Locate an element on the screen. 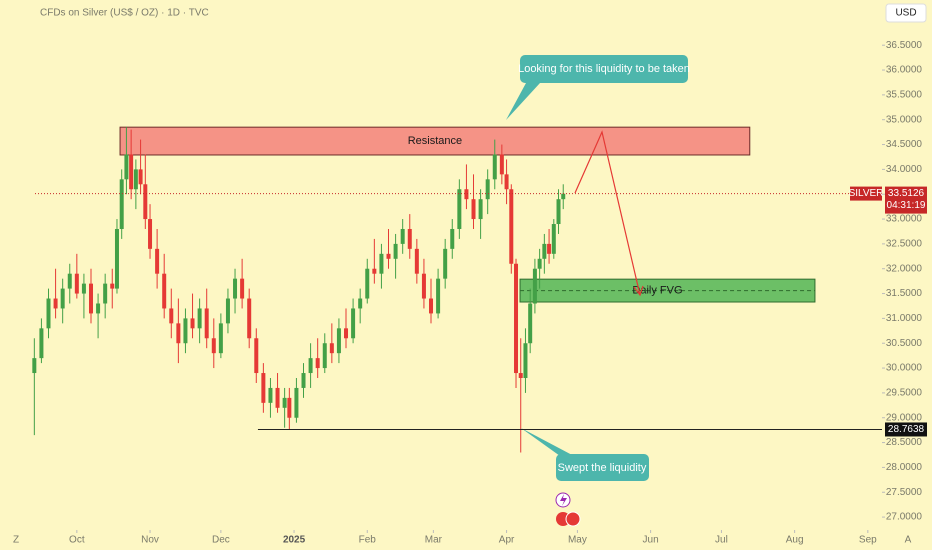 This screenshot has width=932, height=550. support-label: 28.7638 is located at coordinates (906, 429).